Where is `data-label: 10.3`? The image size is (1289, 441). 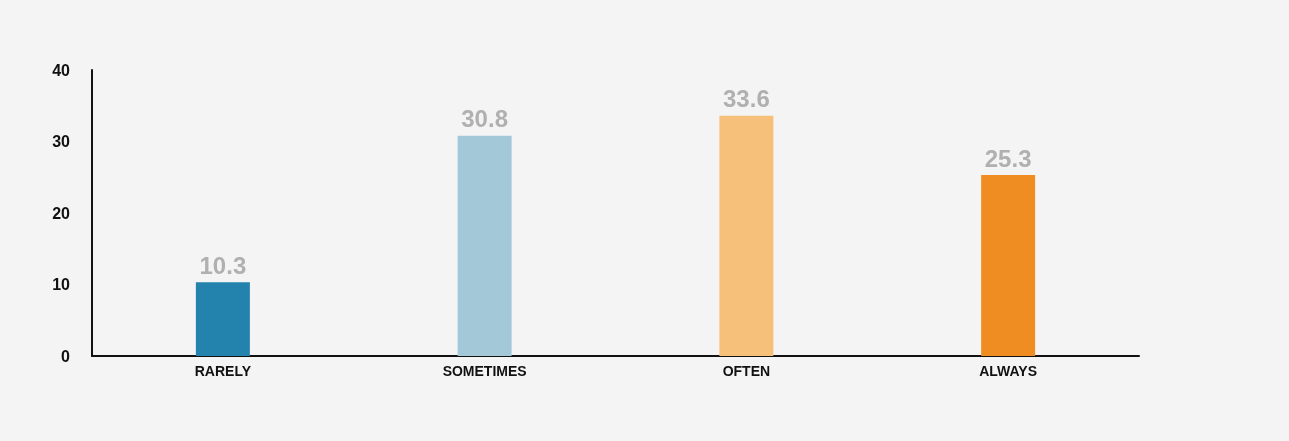 data-label: 10.3 is located at coordinates (223, 265).